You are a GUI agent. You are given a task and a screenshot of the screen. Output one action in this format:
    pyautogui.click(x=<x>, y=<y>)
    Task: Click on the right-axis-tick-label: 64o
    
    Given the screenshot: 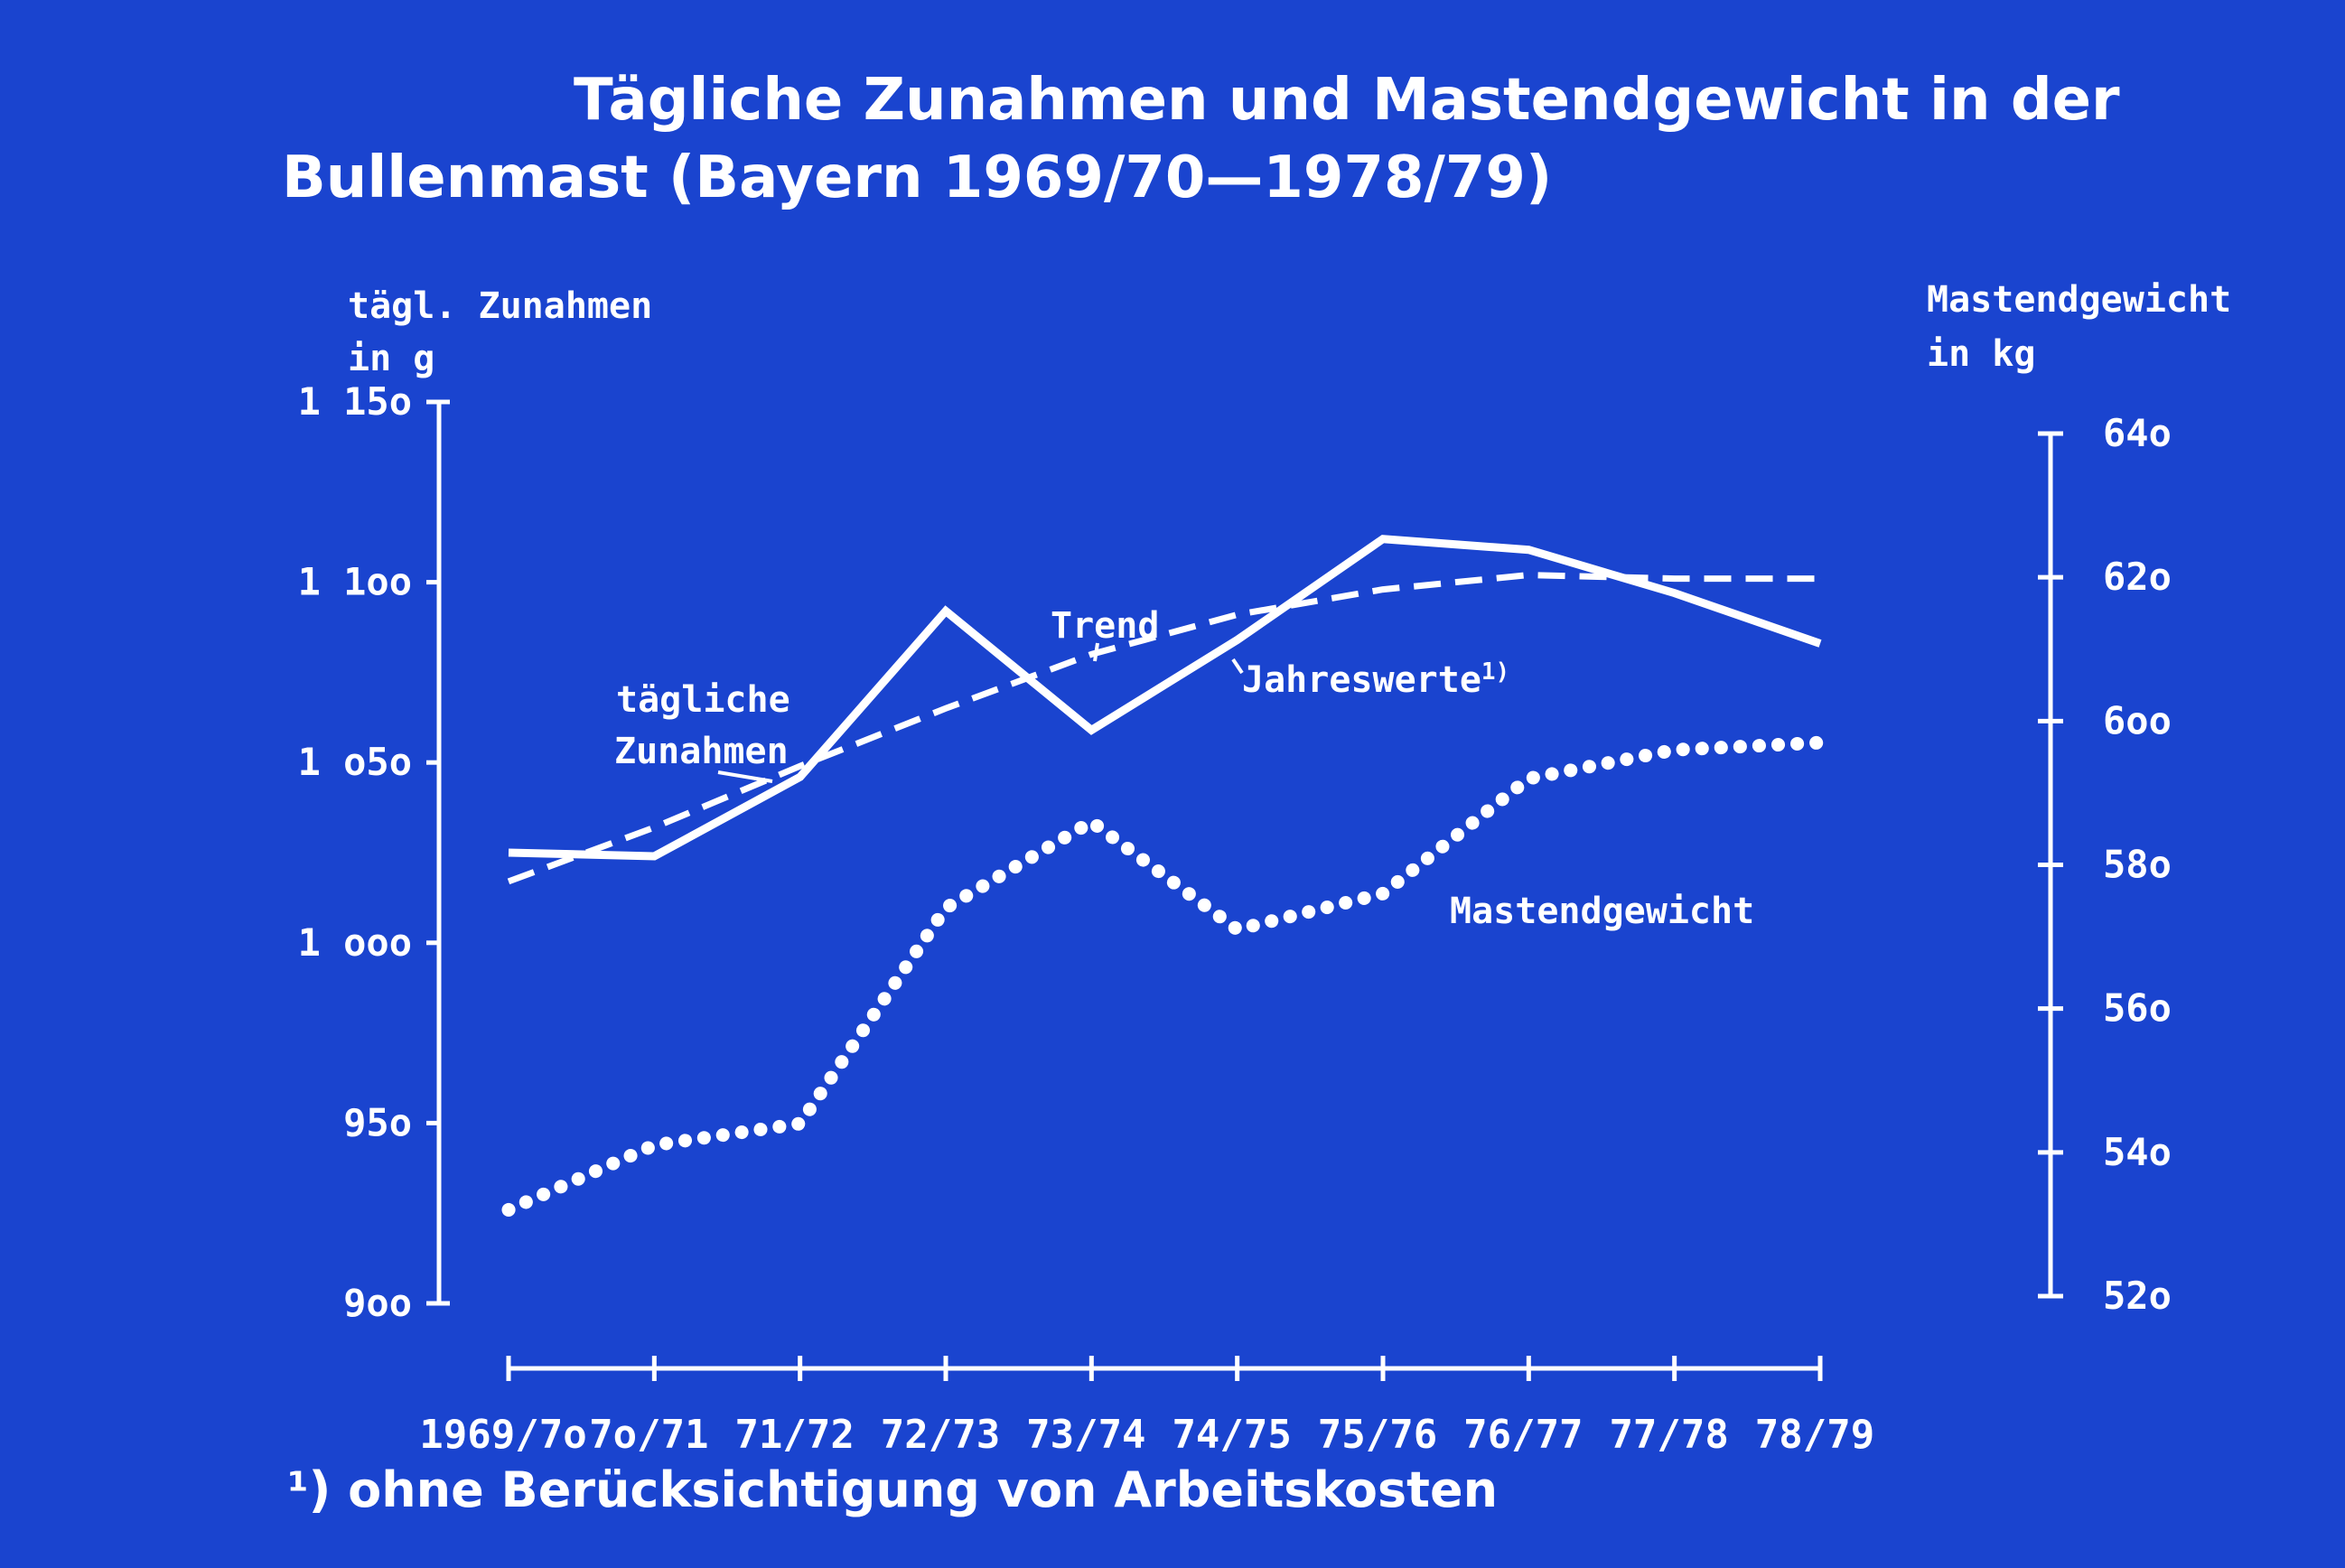 What is the action you would take?
    pyautogui.click(x=2137, y=433)
    